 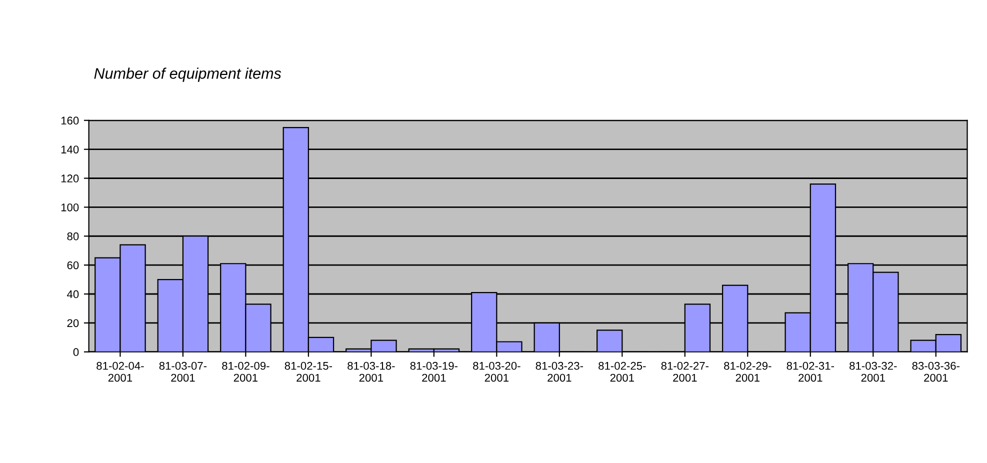 What do you see at coordinates (76, 352) in the screenshot?
I see `y-tick-label: 0` at bounding box center [76, 352].